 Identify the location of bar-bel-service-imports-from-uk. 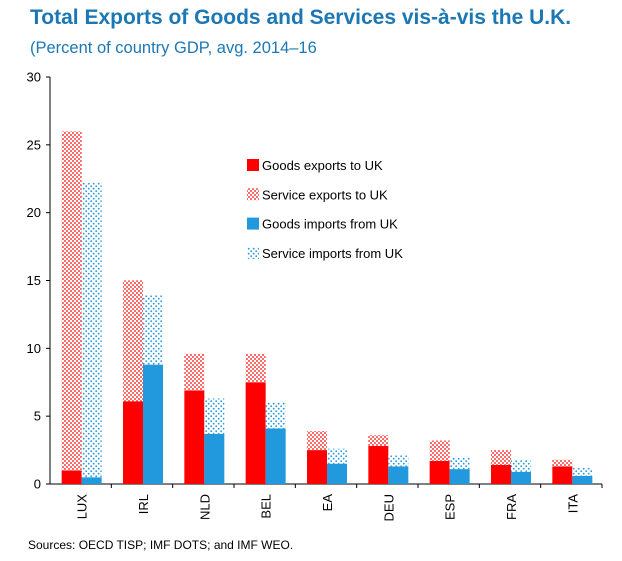
(275, 415).